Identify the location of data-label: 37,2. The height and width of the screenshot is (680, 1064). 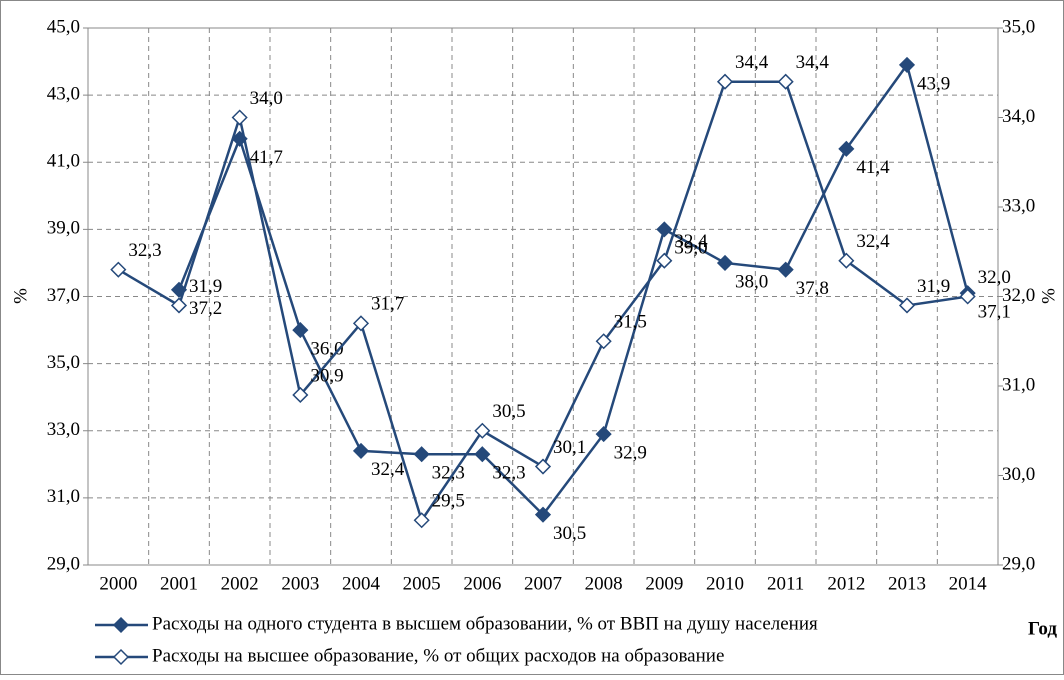
(205, 308).